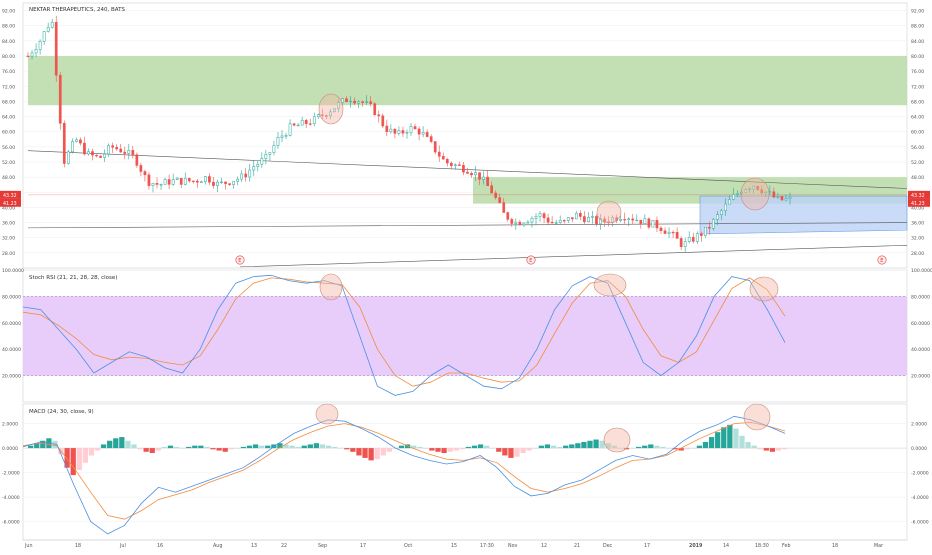  Describe the element at coordinates (878, 546) in the screenshot. I see `x-tick-label: Mar` at that location.